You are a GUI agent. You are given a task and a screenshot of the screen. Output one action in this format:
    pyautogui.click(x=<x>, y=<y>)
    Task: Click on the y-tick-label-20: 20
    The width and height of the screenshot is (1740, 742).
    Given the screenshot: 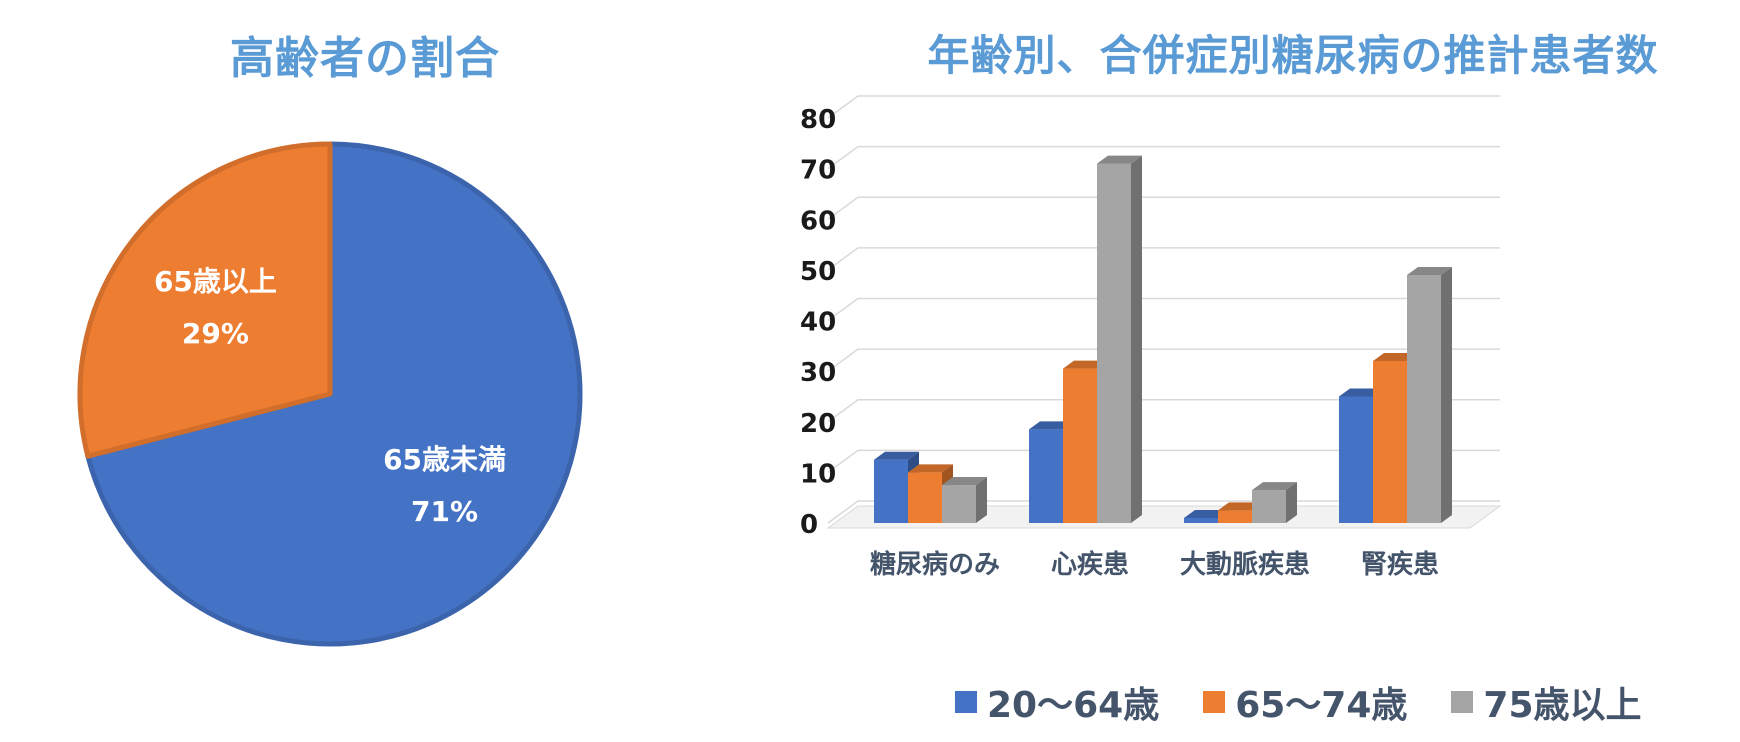 What is the action you would take?
    pyautogui.click(x=818, y=424)
    